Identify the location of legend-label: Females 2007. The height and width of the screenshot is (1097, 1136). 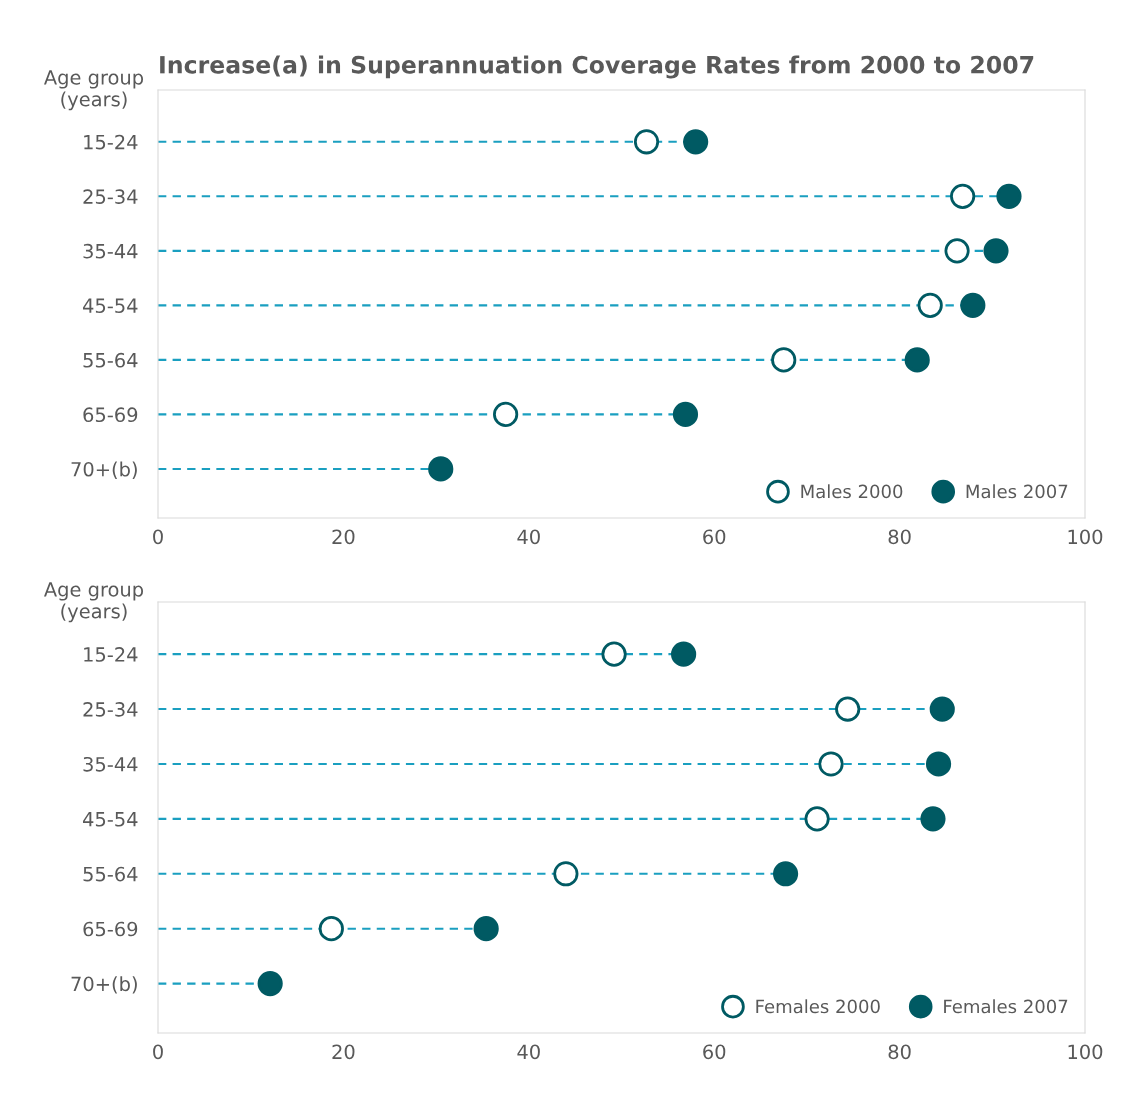
(1006, 1006).